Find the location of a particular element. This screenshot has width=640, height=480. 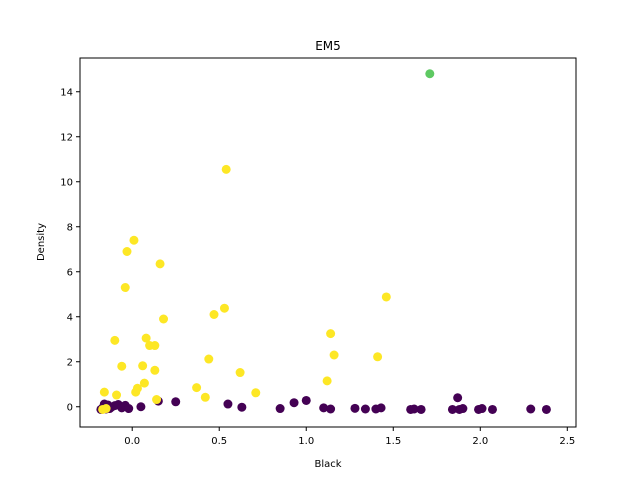

x-tick-label: 0.0 is located at coordinates (132, 441).